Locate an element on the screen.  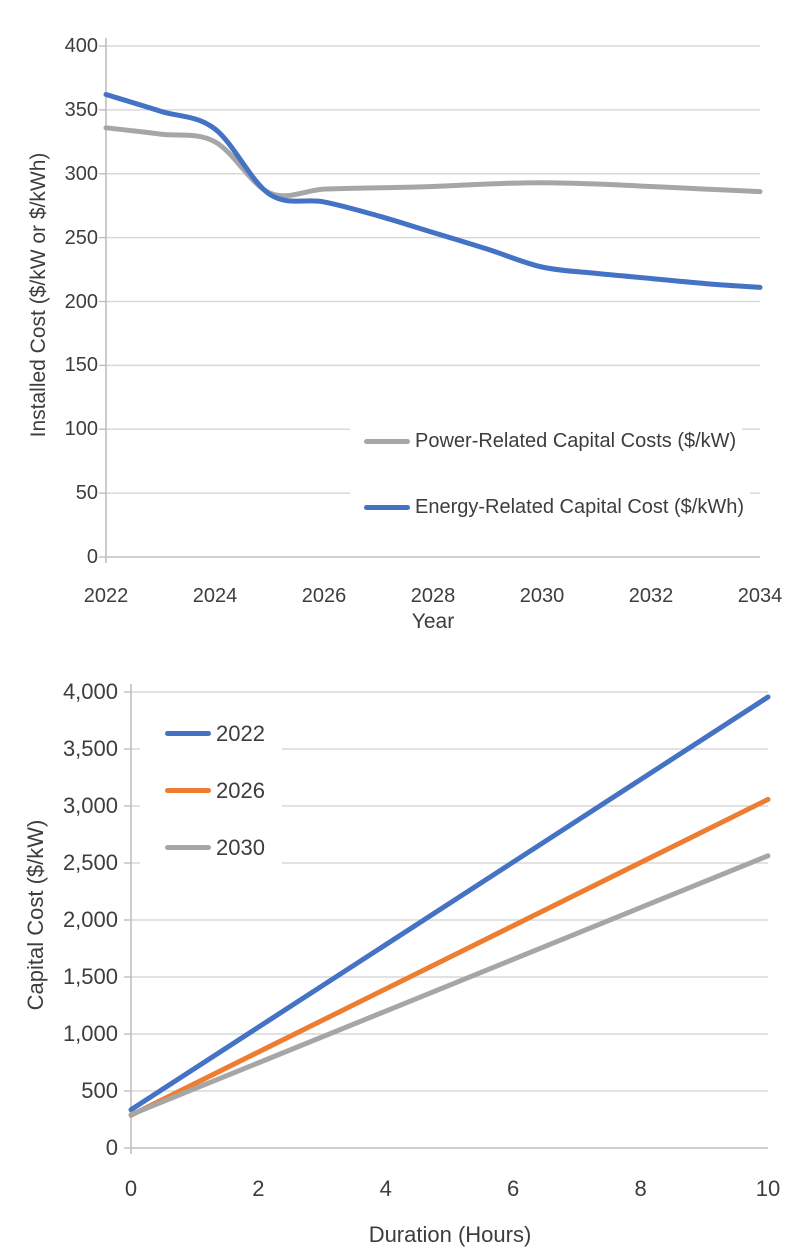
top-chart-y-tick-label: 50 is located at coordinates (86, 493).